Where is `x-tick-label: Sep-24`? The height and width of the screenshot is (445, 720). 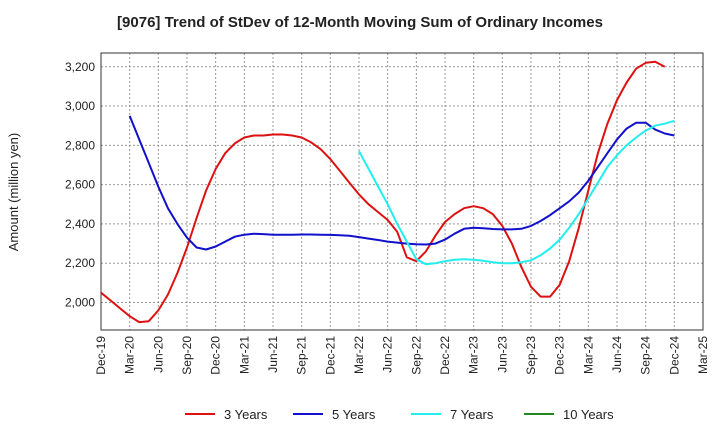 x-tick-label: Sep-24 is located at coordinates (646, 355).